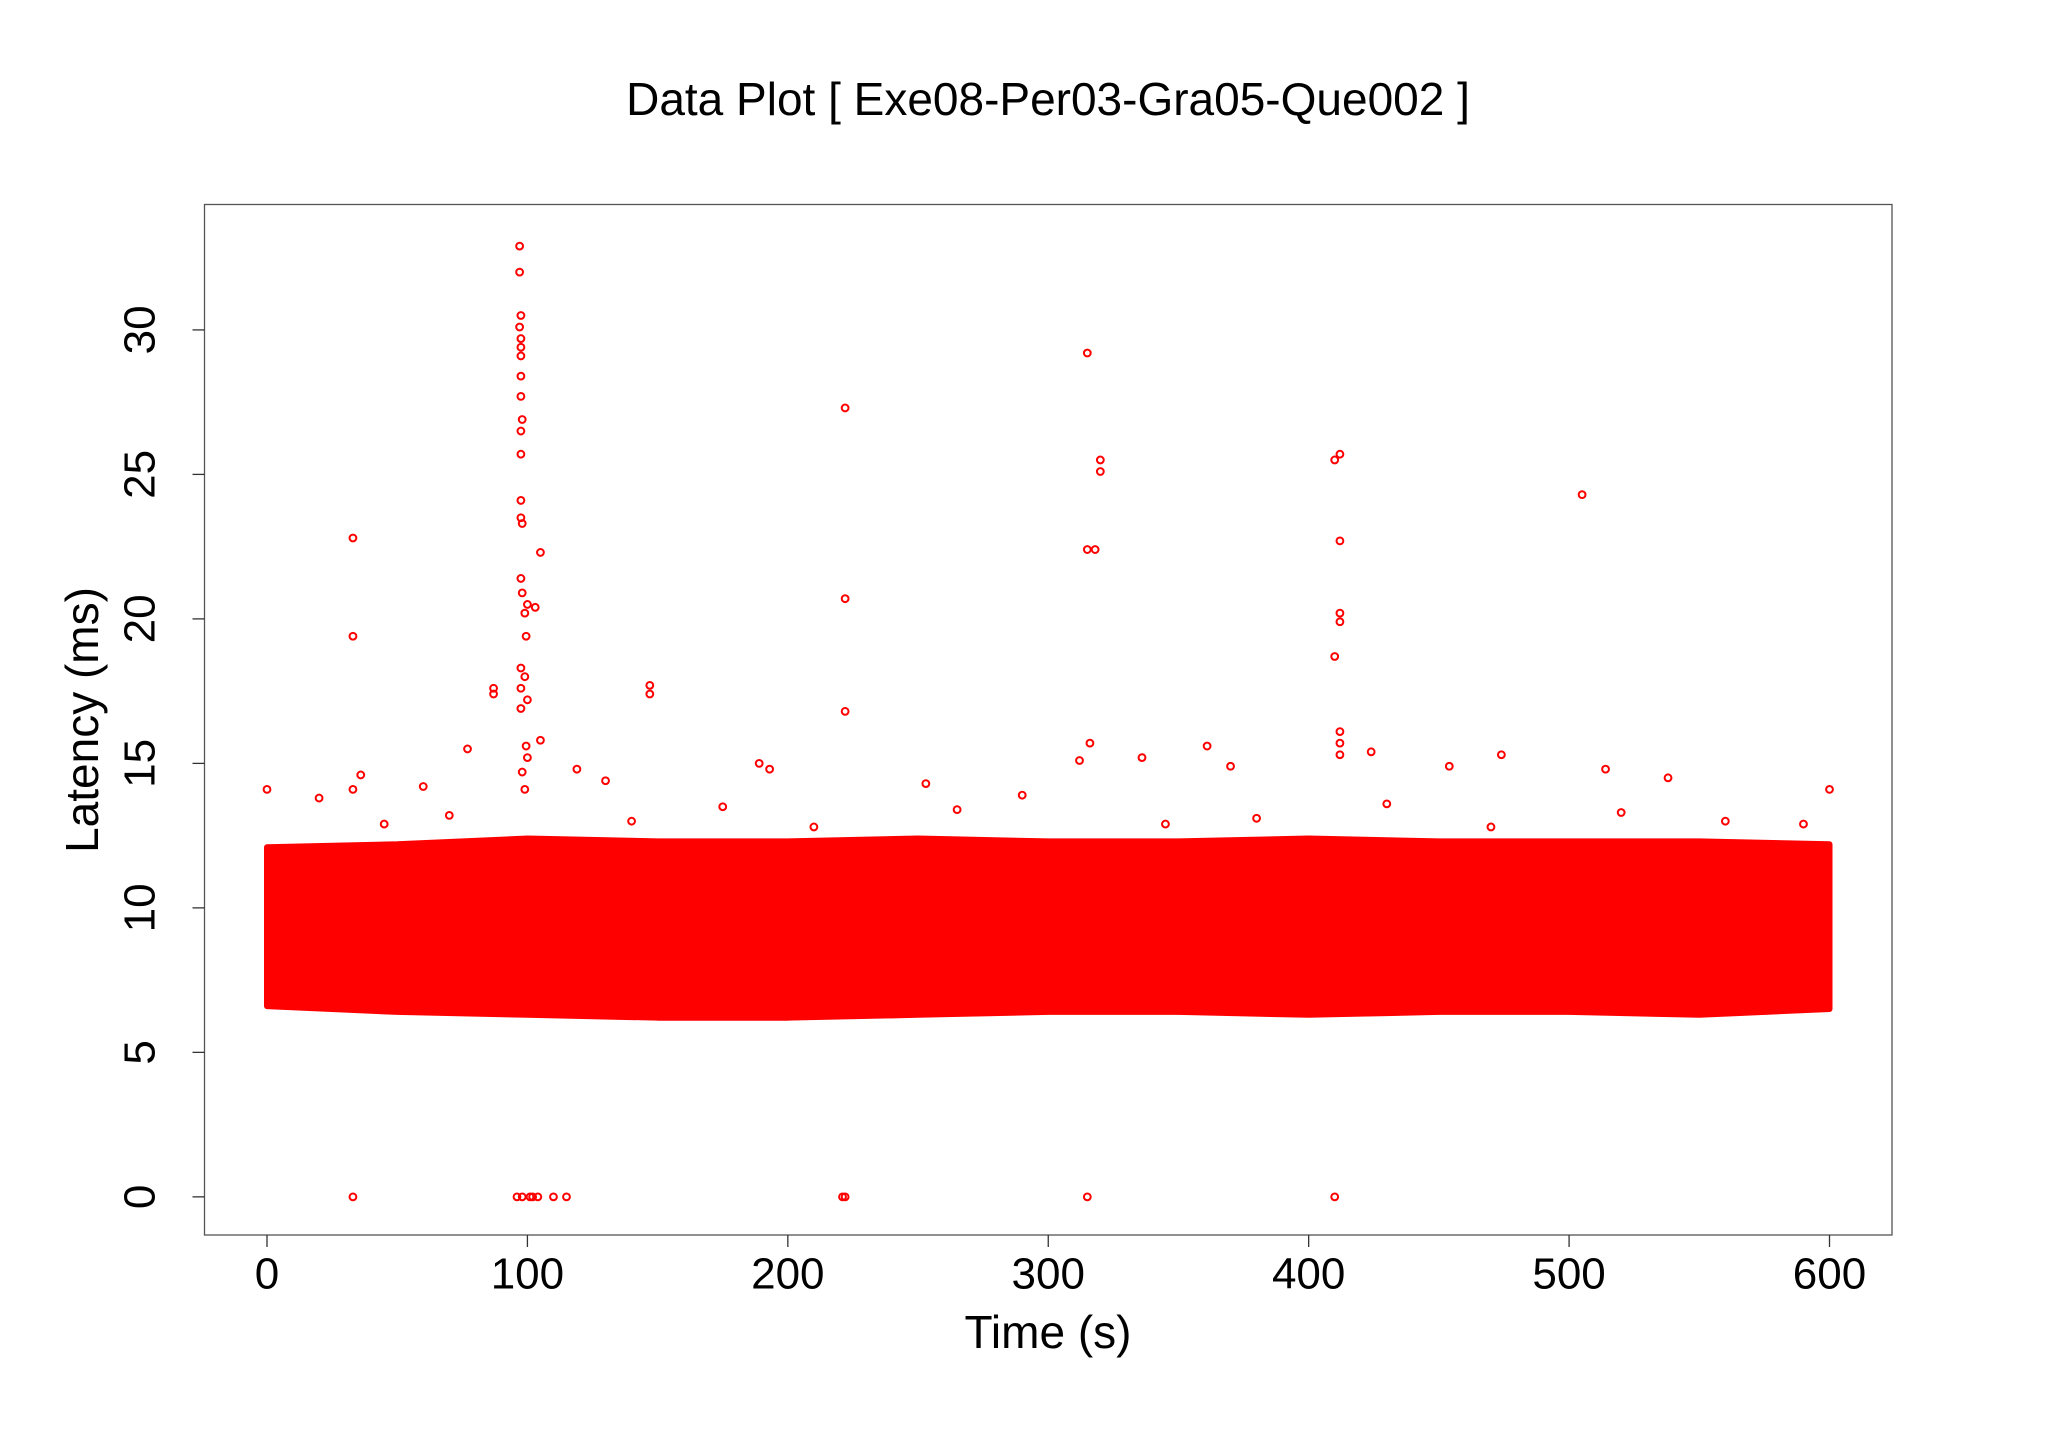  What do you see at coordinates (267, 1274) in the screenshot?
I see `x-tick-label: 0` at bounding box center [267, 1274].